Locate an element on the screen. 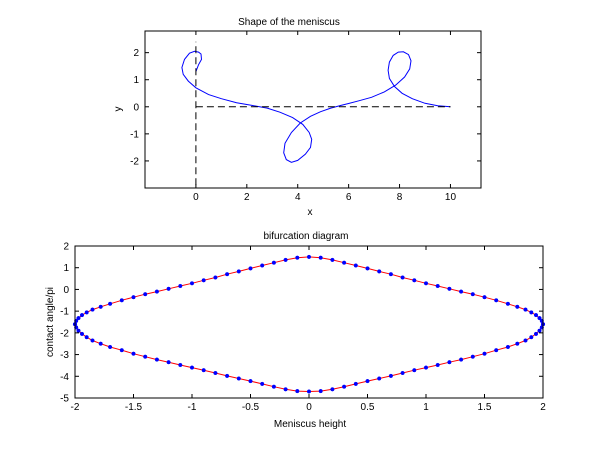 The width and height of the screenshot is (600, 455). x-tick-label: -1 is located at coordinates (192, 407).